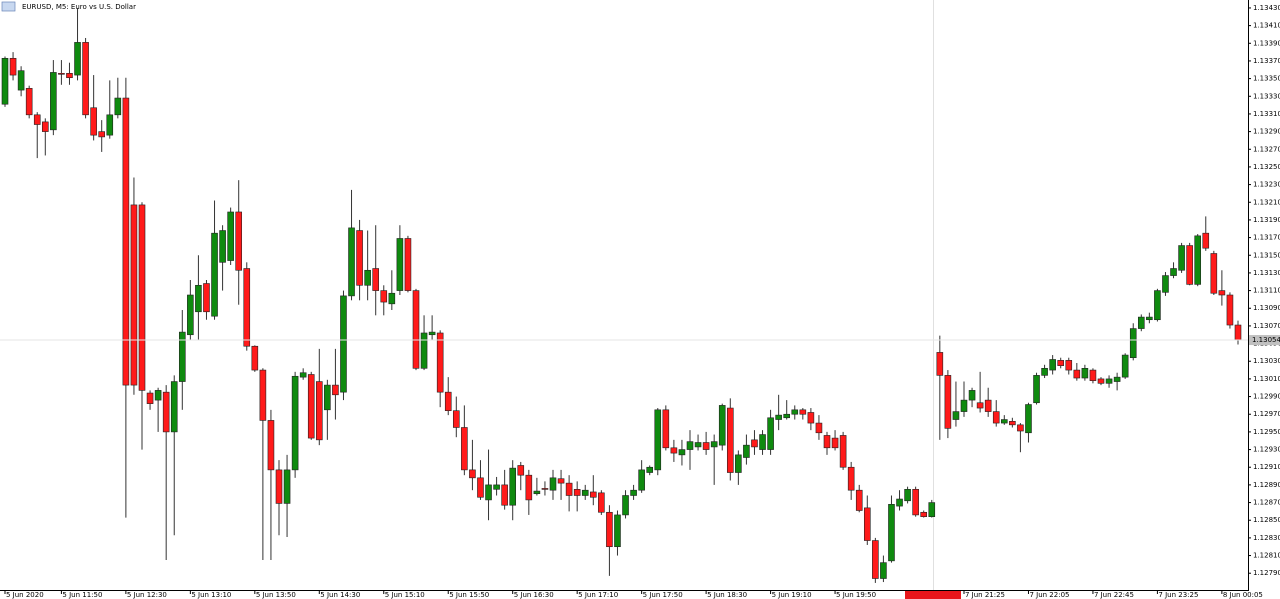  What do you see at coordinates (792, 595) in the screenshot?
I see `x-tick-label: 5 Jun 19:10` at bounding box center [792, 595].